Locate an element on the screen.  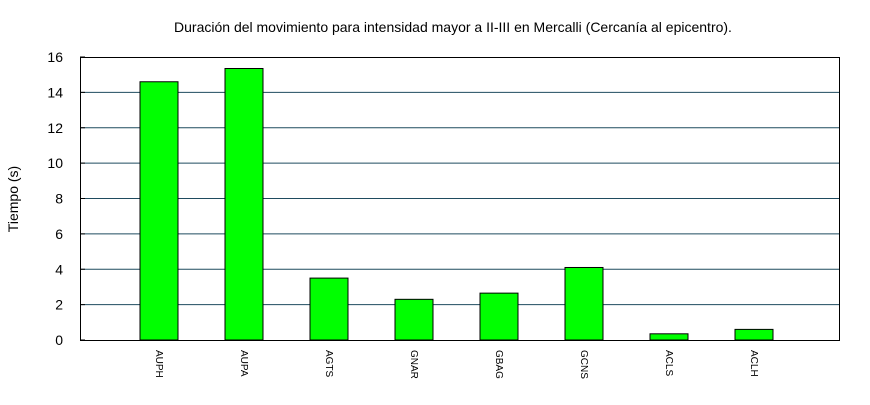
bar-aupa is located at coordinates (244, 204).